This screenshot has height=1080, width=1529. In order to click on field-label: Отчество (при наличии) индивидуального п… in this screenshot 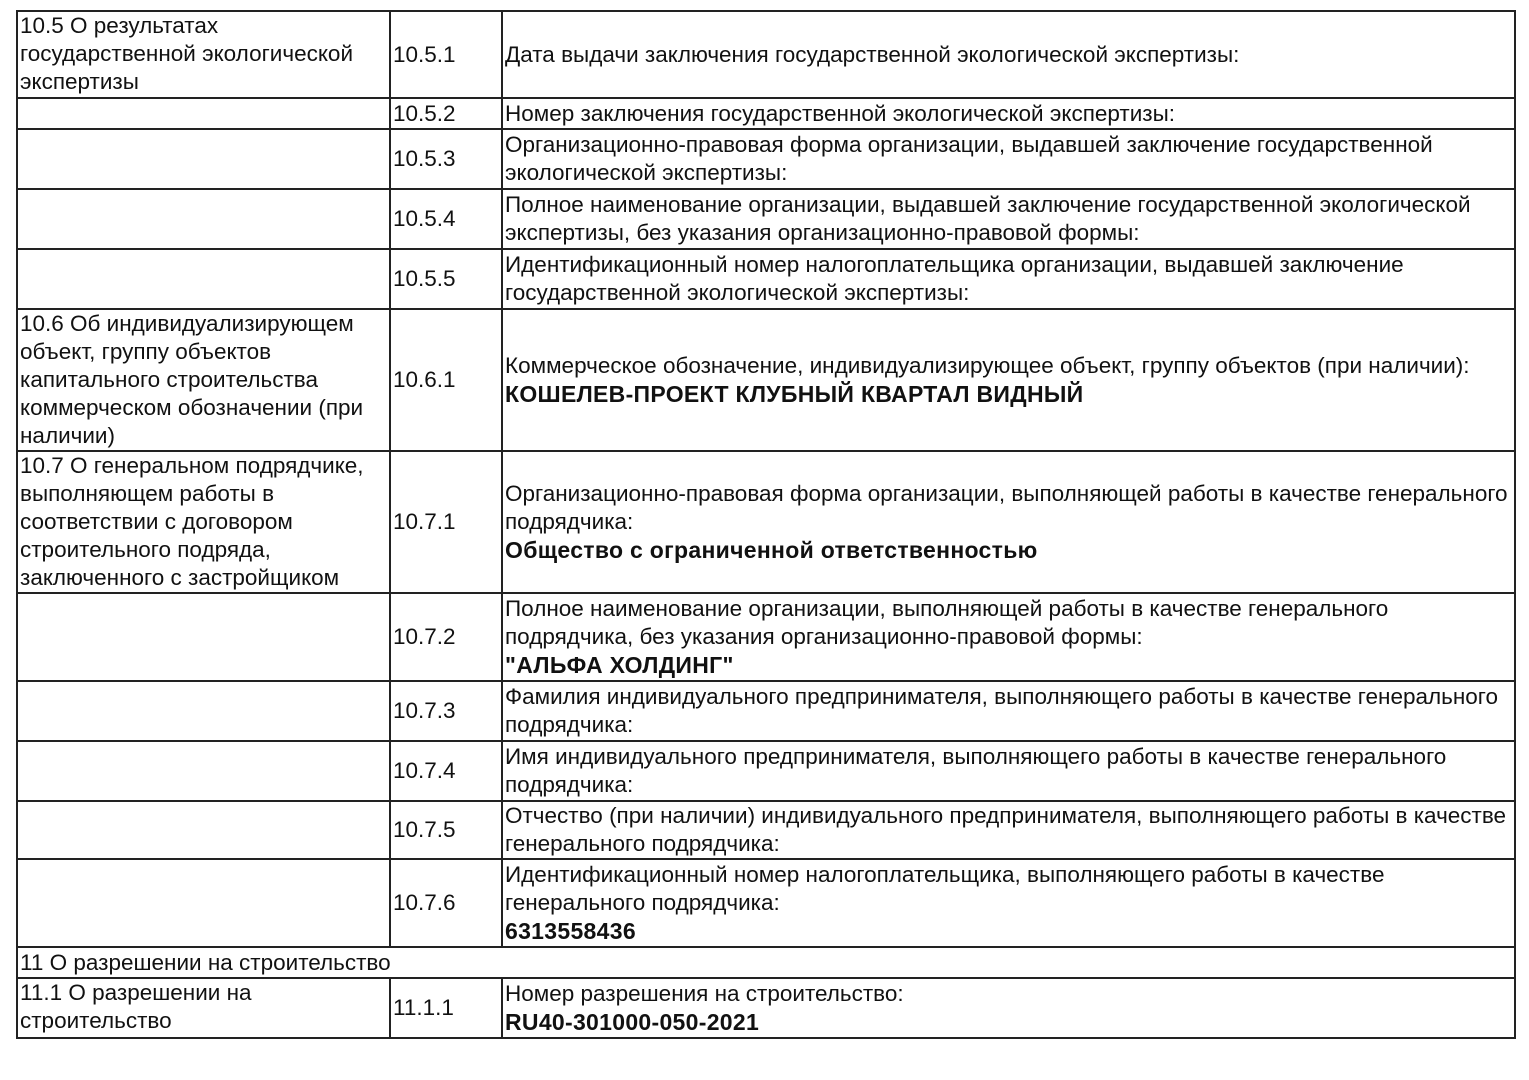, I will do `click(1006, 829)`.